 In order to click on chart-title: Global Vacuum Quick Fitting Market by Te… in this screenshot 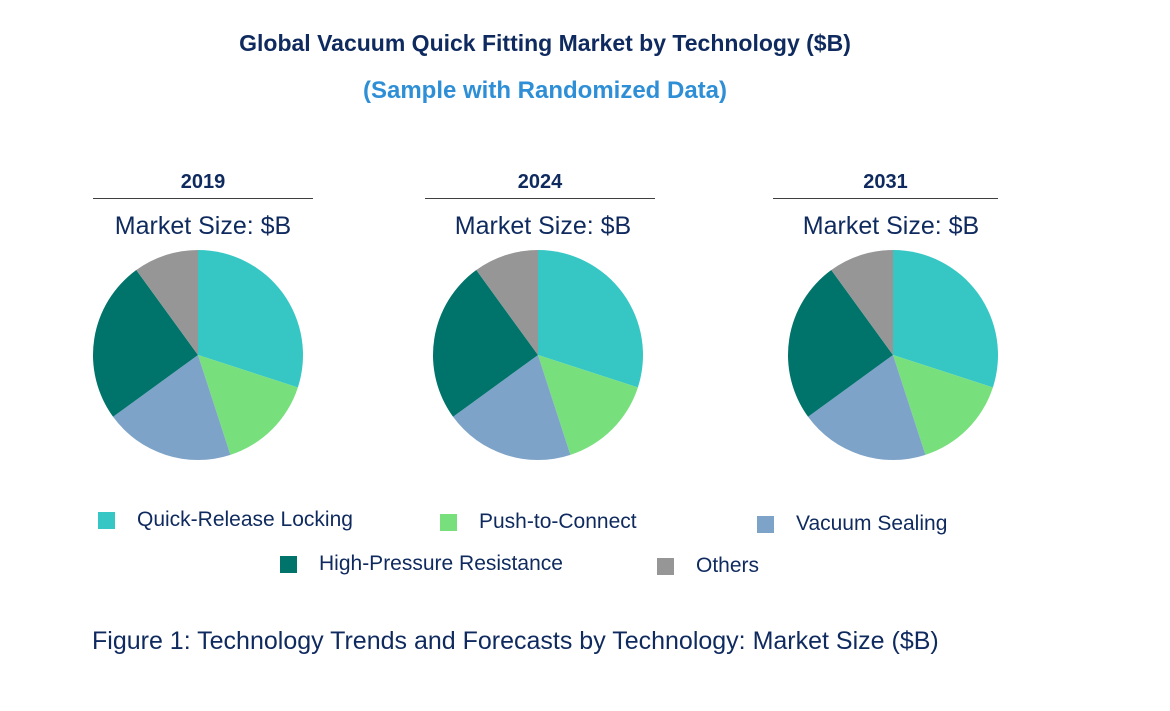, I will do `click(545, 43)`.